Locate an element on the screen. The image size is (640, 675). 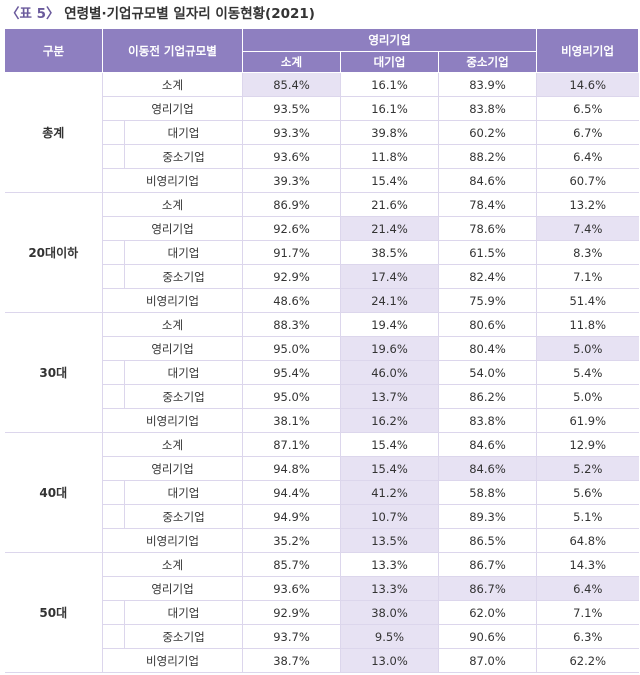
value-cell: 7.4% is located at coordinates (587, 228).